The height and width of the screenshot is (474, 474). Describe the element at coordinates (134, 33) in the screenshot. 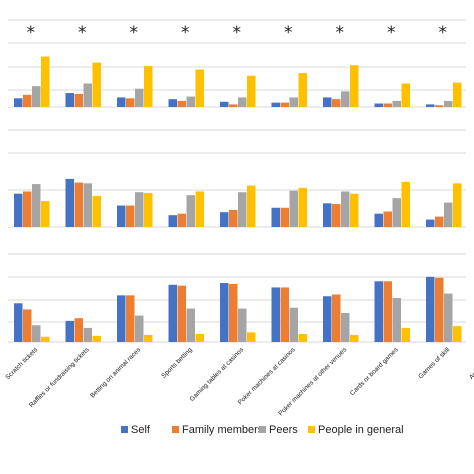

I see `significance-marker-3: *` at that location.